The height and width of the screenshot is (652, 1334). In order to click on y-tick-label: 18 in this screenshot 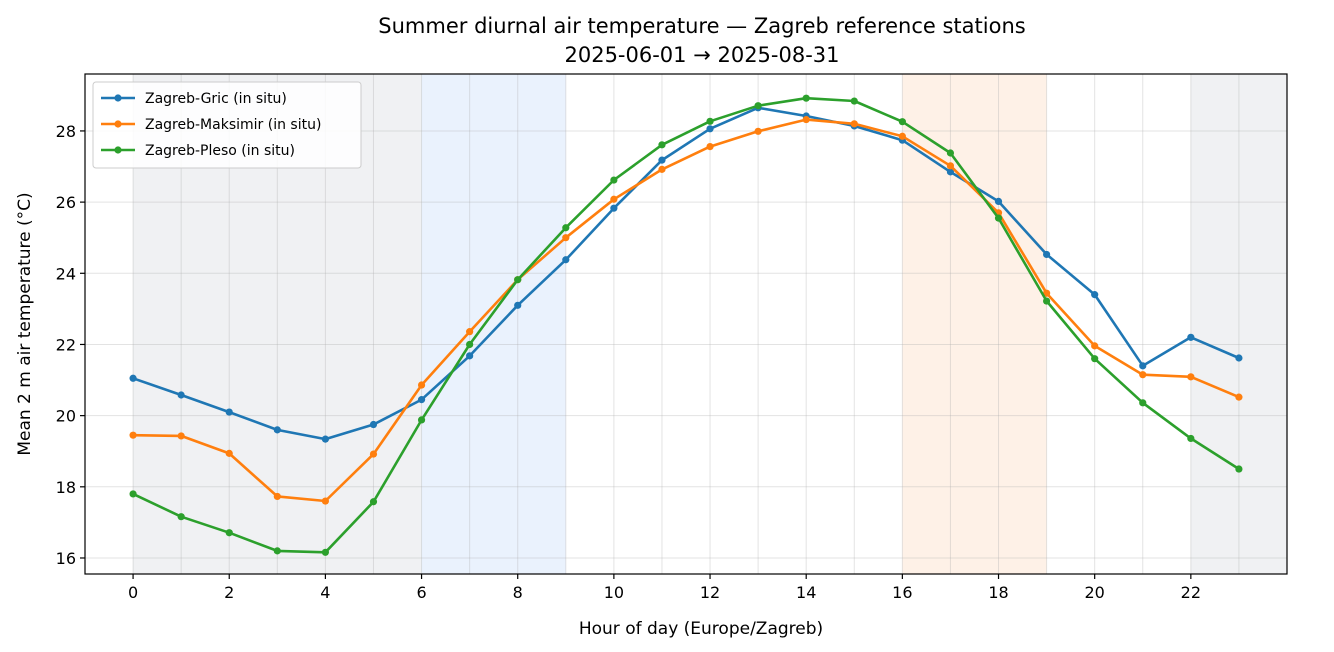, I will do `click(66, 487)`.